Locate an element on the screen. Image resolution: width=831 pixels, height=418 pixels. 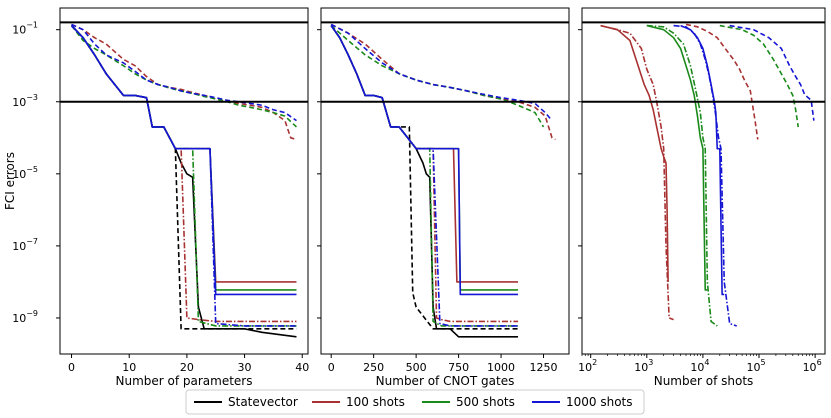
series-line-100-shots-variant is located at coordinates (637, 172).